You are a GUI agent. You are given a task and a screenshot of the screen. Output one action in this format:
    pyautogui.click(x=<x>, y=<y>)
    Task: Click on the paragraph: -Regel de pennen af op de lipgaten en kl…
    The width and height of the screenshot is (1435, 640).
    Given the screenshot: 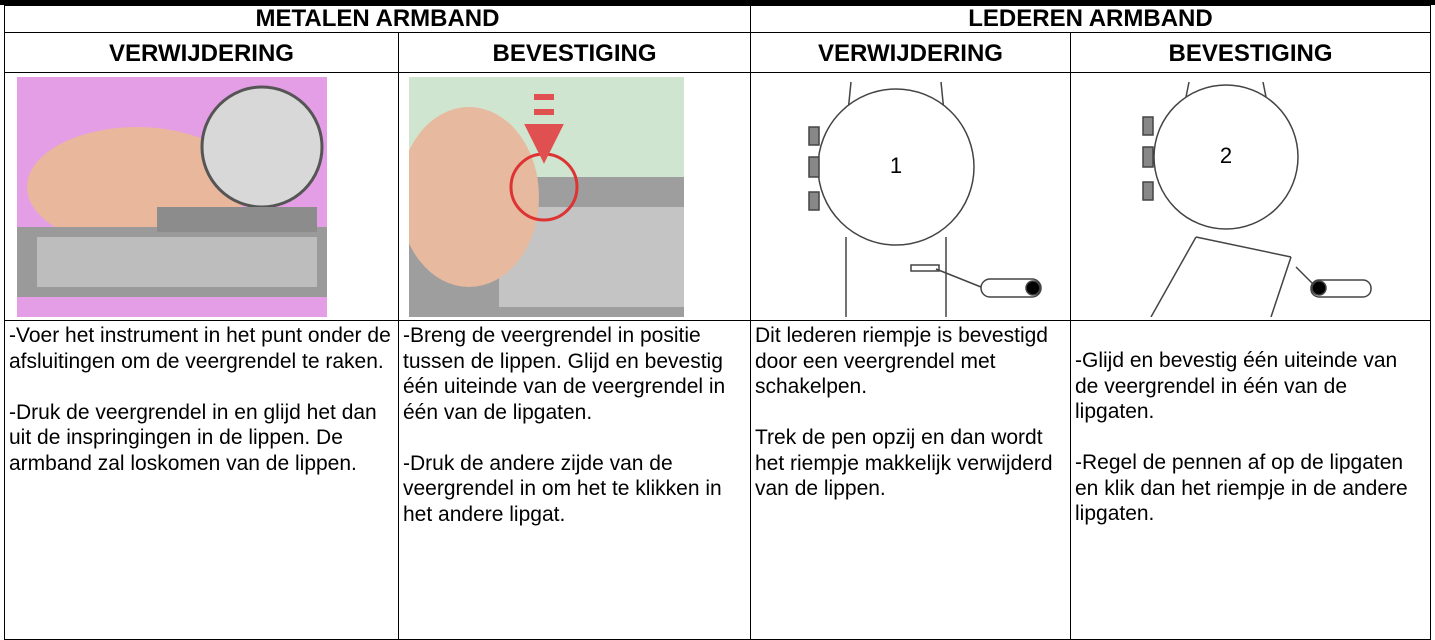 What is the action you would take?
    pyautogui.click(x=1241, y=488)
    